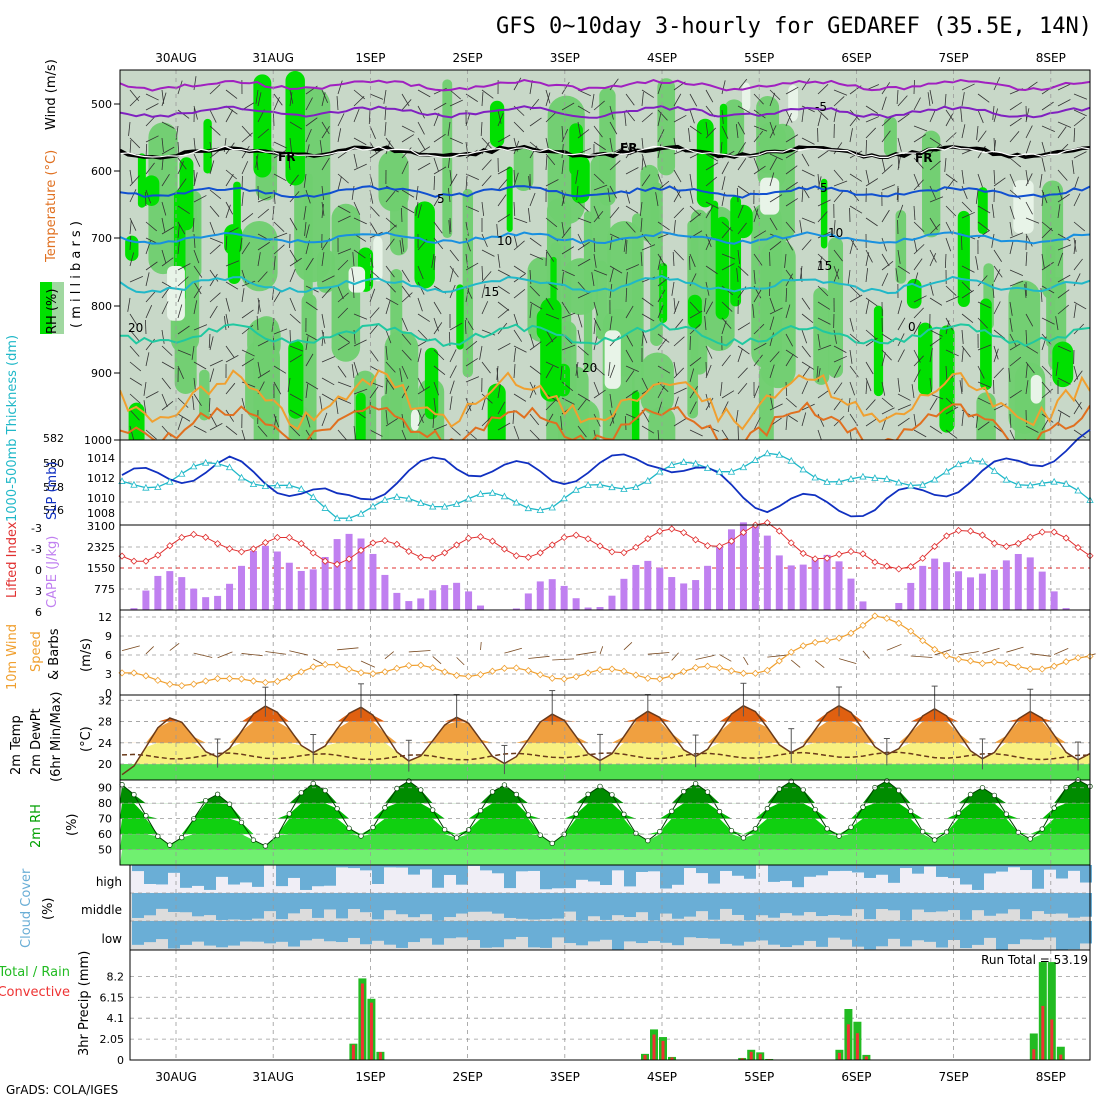 Image resolution: width=1100 pixels, height=1100 pixels. What do you see at coordinates (101, 373) in the screenshot?
I see `ptick-label-900: 900` at bounding box center [101, 373].